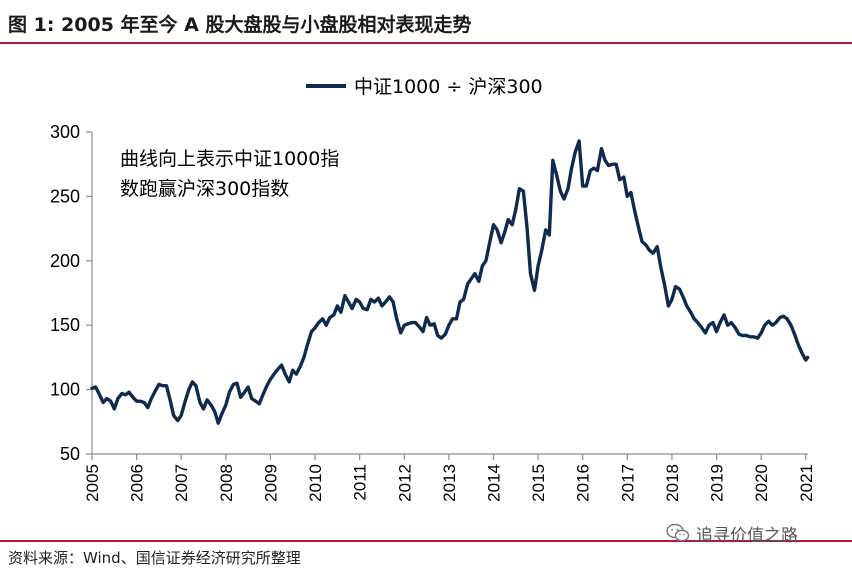 The width and height of the screenshot is (852, 571). I want to click on chart-annotation: 曲线向上表示中证1000指 数跑赢沪深300指数, so click(229, 174).